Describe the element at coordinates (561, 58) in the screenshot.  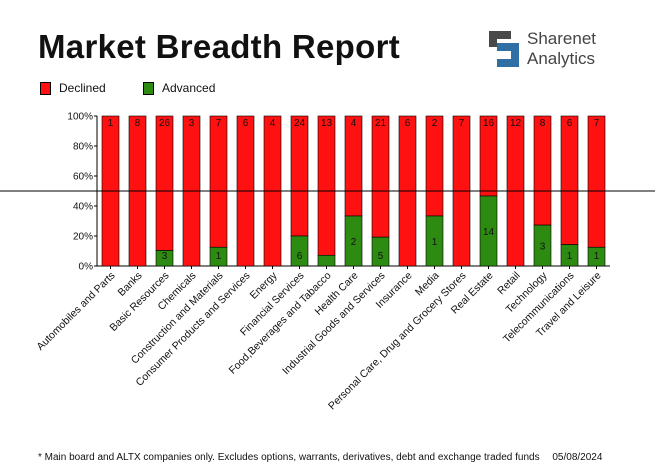
I see `brand-subtitle: Analytics` at that location.